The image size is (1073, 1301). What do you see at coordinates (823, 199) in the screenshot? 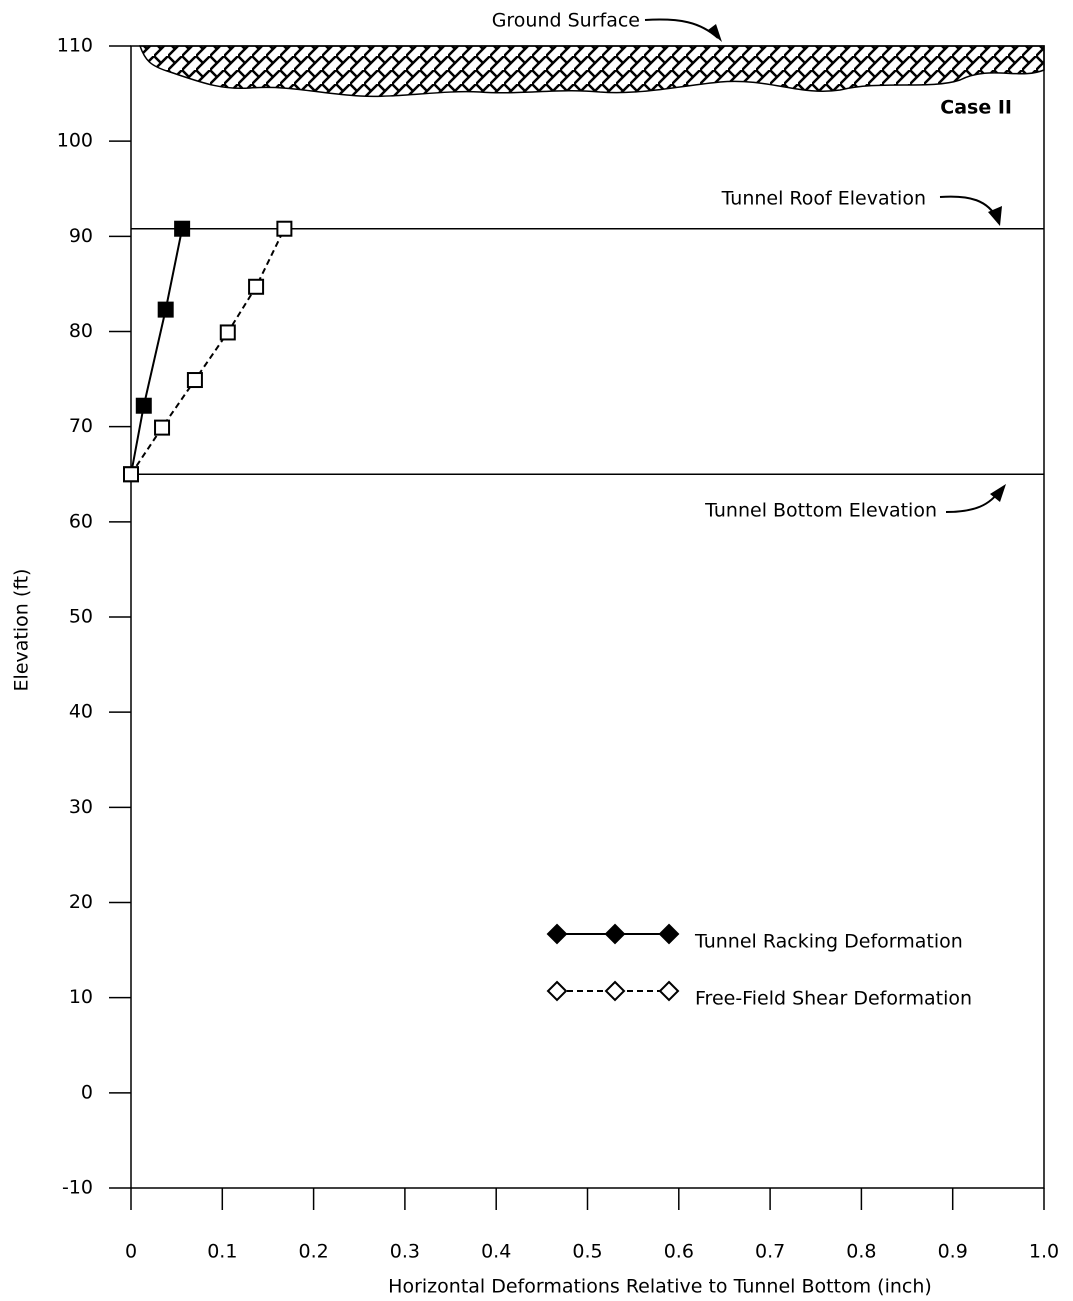
I see `roof-label: Tunnel Roof Elevation` at bounding box center [823, 199].